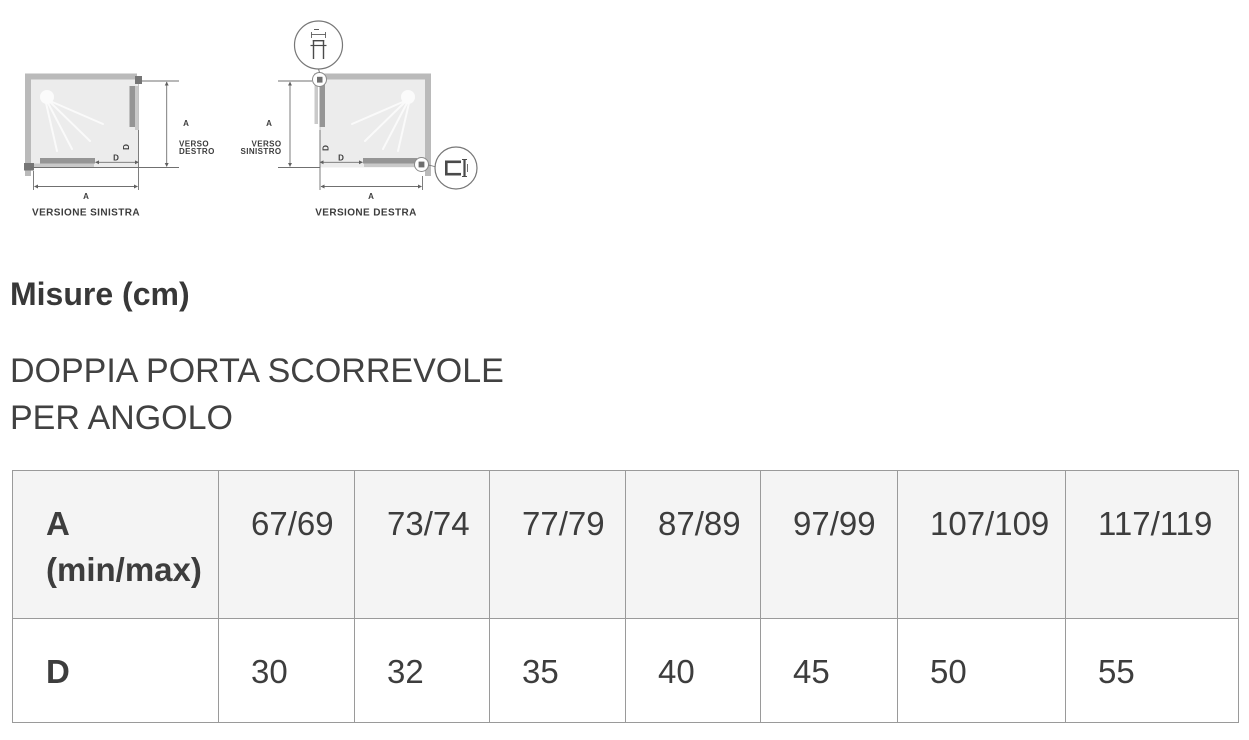  What do you see at coordinates (422, 670) in the screenshot?
I see `table-cell: 32` at bounding box center [422, 670].